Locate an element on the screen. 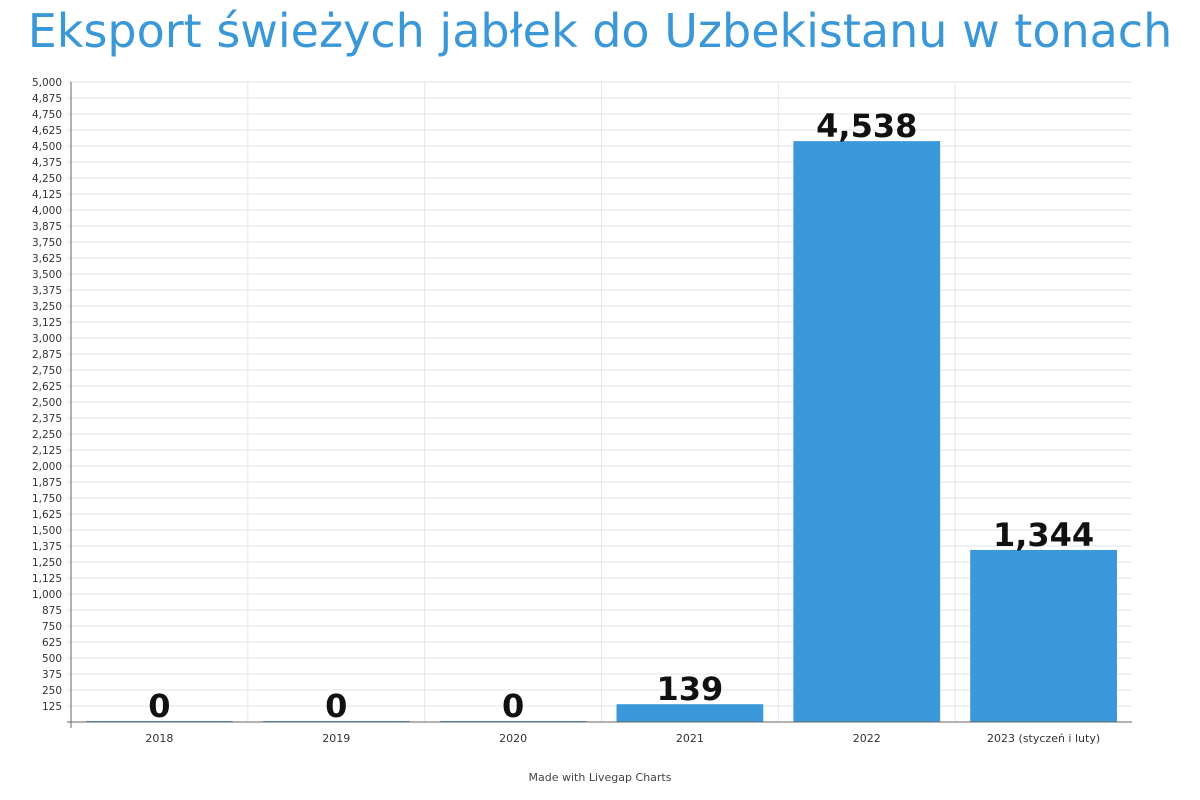  y-tick-label: 2,375 is located at coordinates (47, 419).